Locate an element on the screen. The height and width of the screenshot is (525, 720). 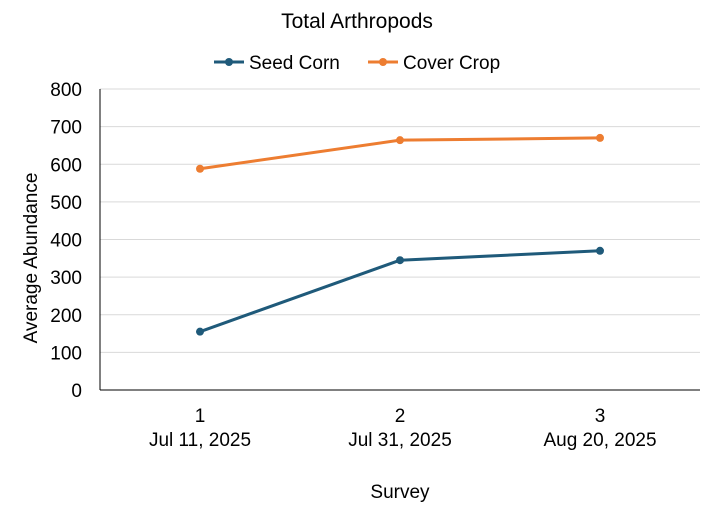
legend-label: Seed Corn is located at coordinates (294, 63).